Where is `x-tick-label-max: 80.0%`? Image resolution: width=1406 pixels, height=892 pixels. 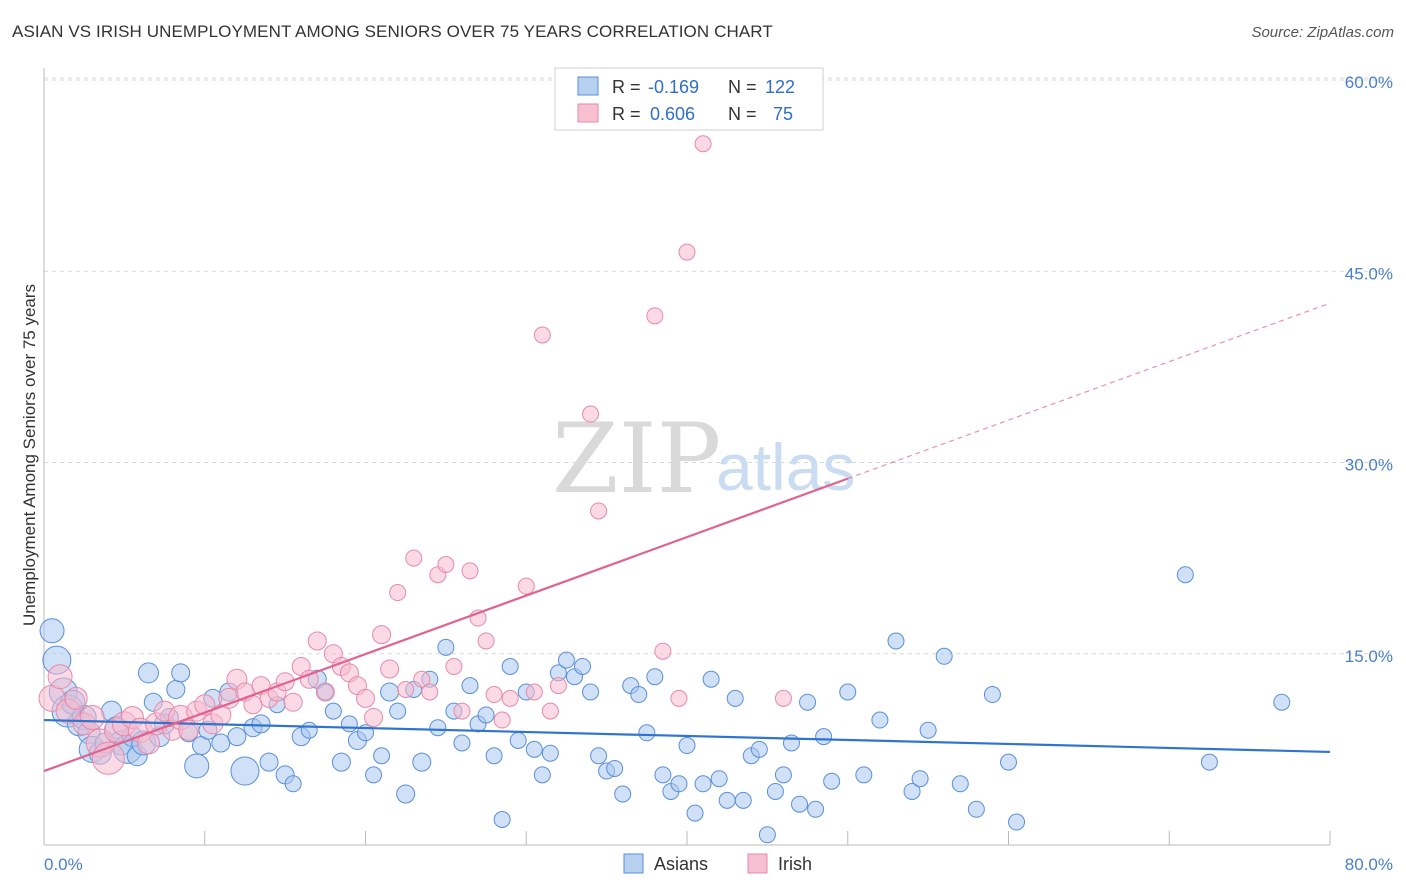 x-tick-label-max: 80.0% is located at coordinates (1369, 864).